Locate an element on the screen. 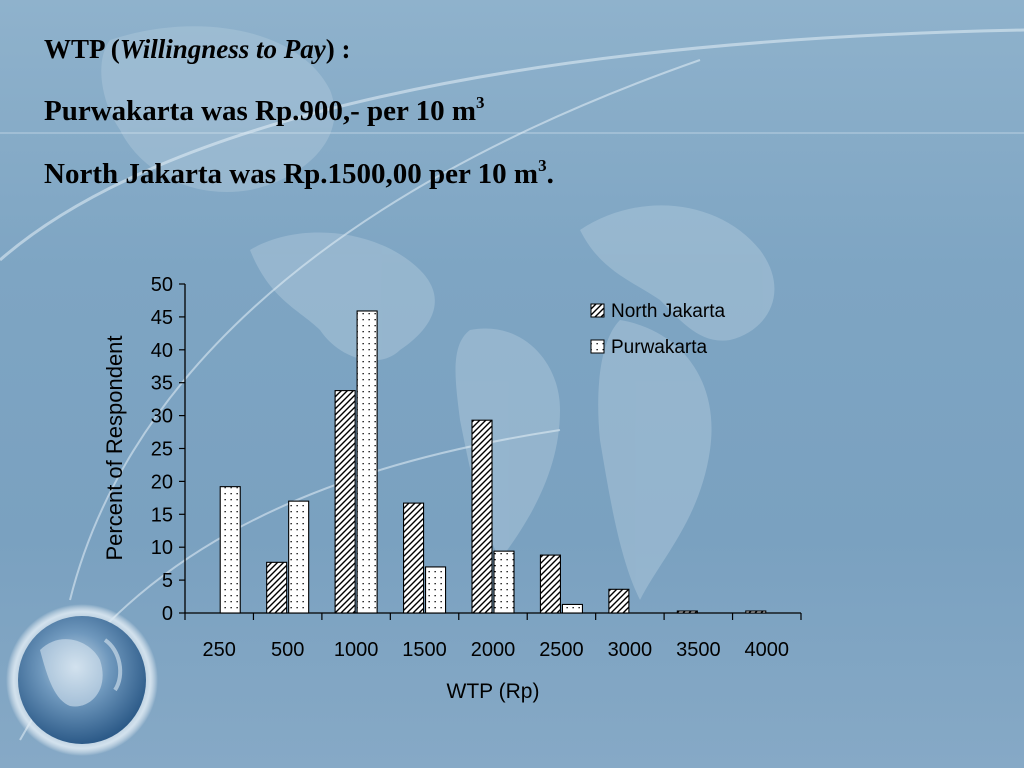  y-tick-label: 15 is located at coordinates (162, 515).